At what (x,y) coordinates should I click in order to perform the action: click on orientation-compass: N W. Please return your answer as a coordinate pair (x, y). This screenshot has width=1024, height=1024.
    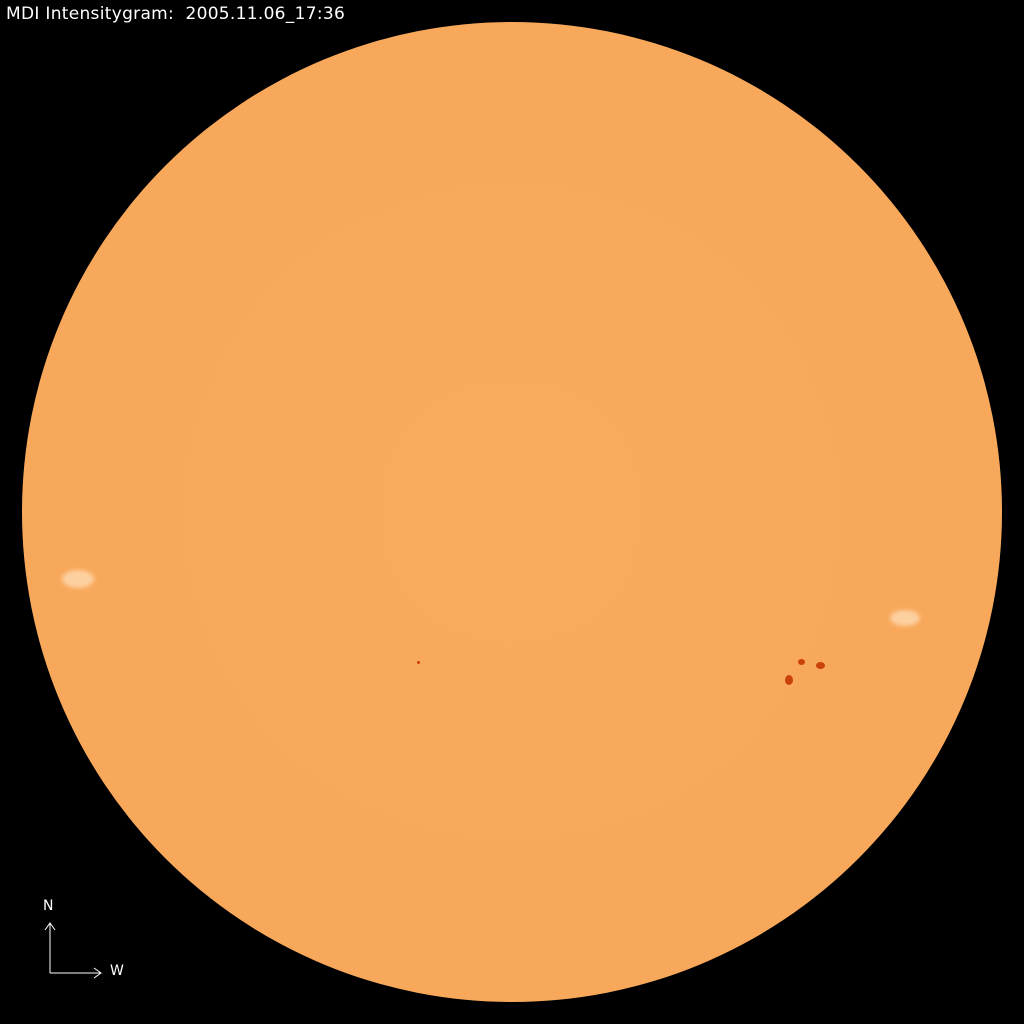
    Looking at the image, I should click on (82, 943).